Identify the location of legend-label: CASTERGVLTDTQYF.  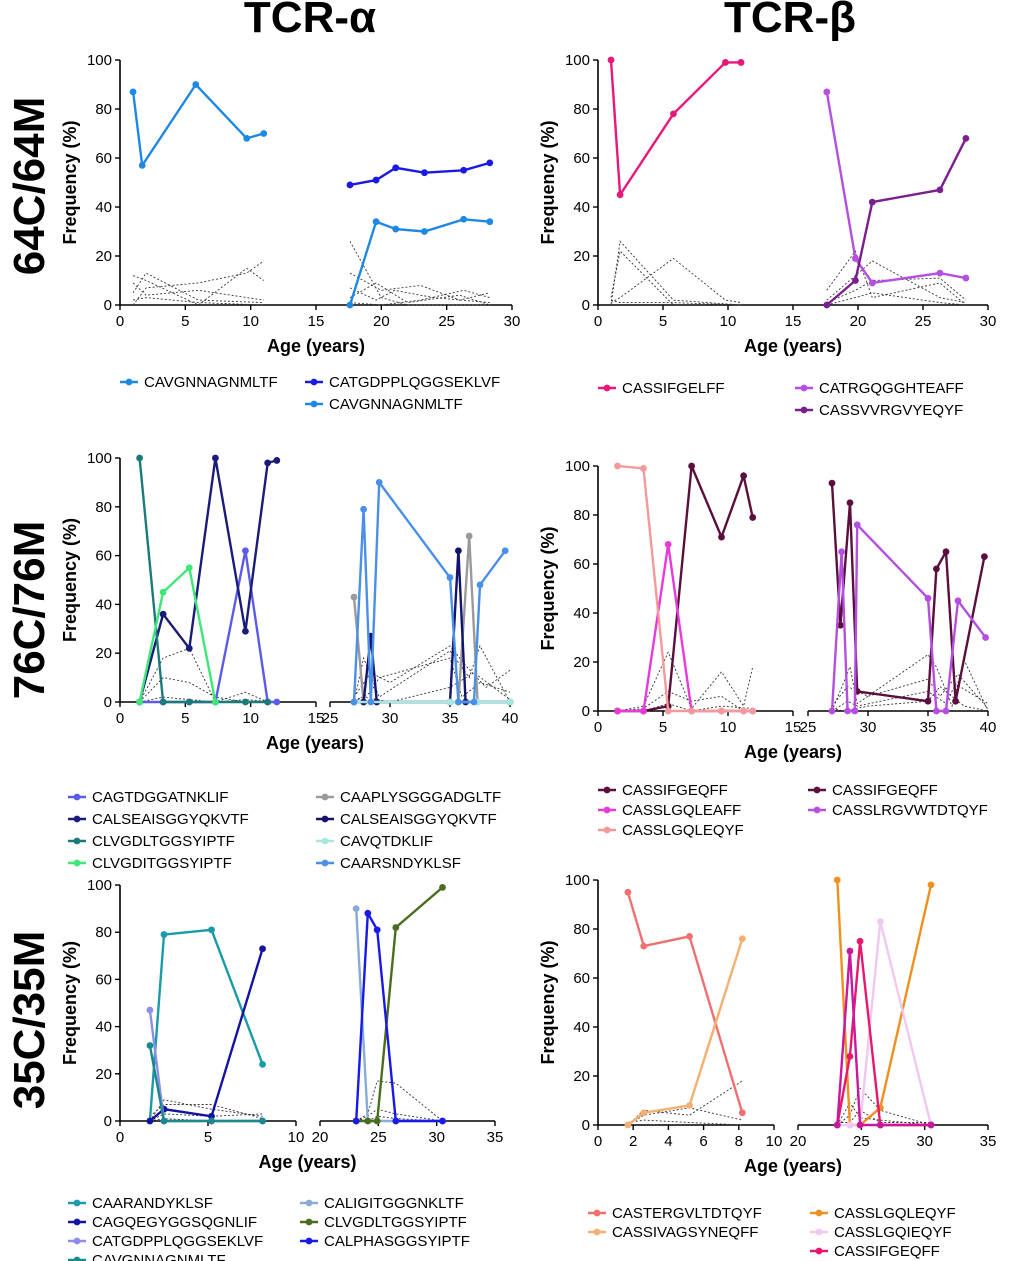
(687, 1213).